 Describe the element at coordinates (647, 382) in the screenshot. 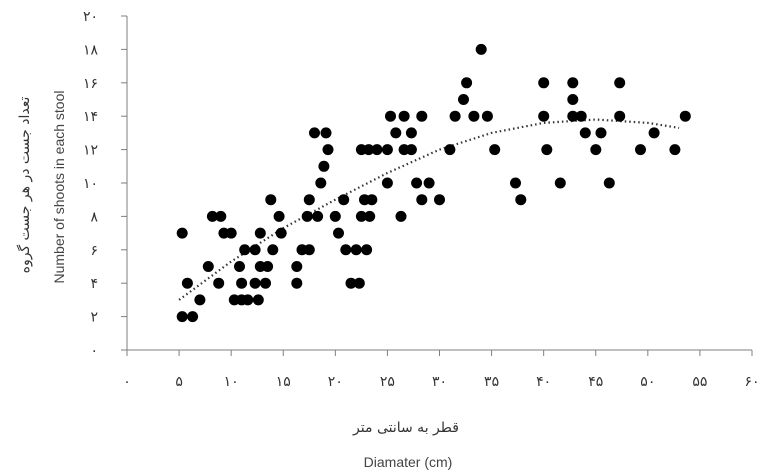

I see `x-tick-label: ۵۰` at that location.